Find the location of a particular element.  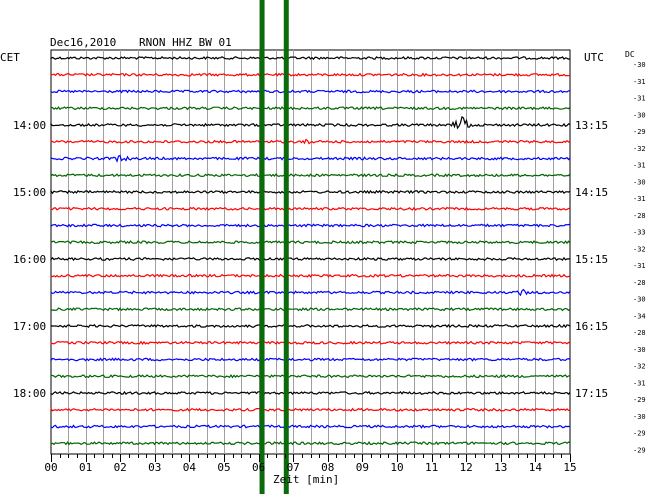

left-timezone: CET is located at coordinates (10, 57).